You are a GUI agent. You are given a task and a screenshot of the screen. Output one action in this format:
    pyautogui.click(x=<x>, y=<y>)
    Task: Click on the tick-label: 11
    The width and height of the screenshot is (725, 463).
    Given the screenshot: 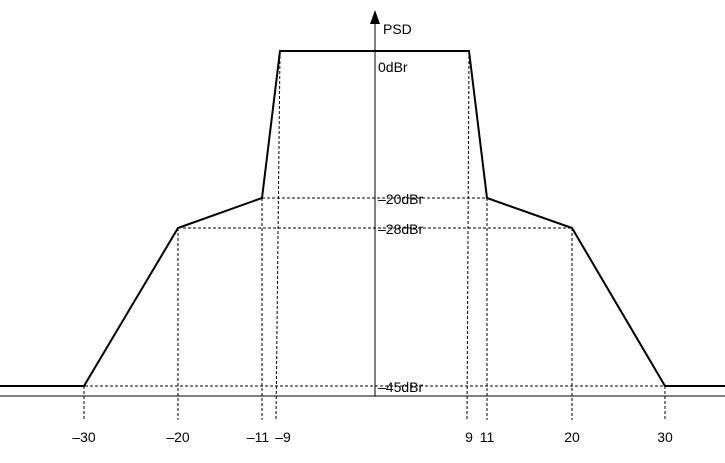 What is the action you would take?
    pyautogui.click(x=487, y=437)
    